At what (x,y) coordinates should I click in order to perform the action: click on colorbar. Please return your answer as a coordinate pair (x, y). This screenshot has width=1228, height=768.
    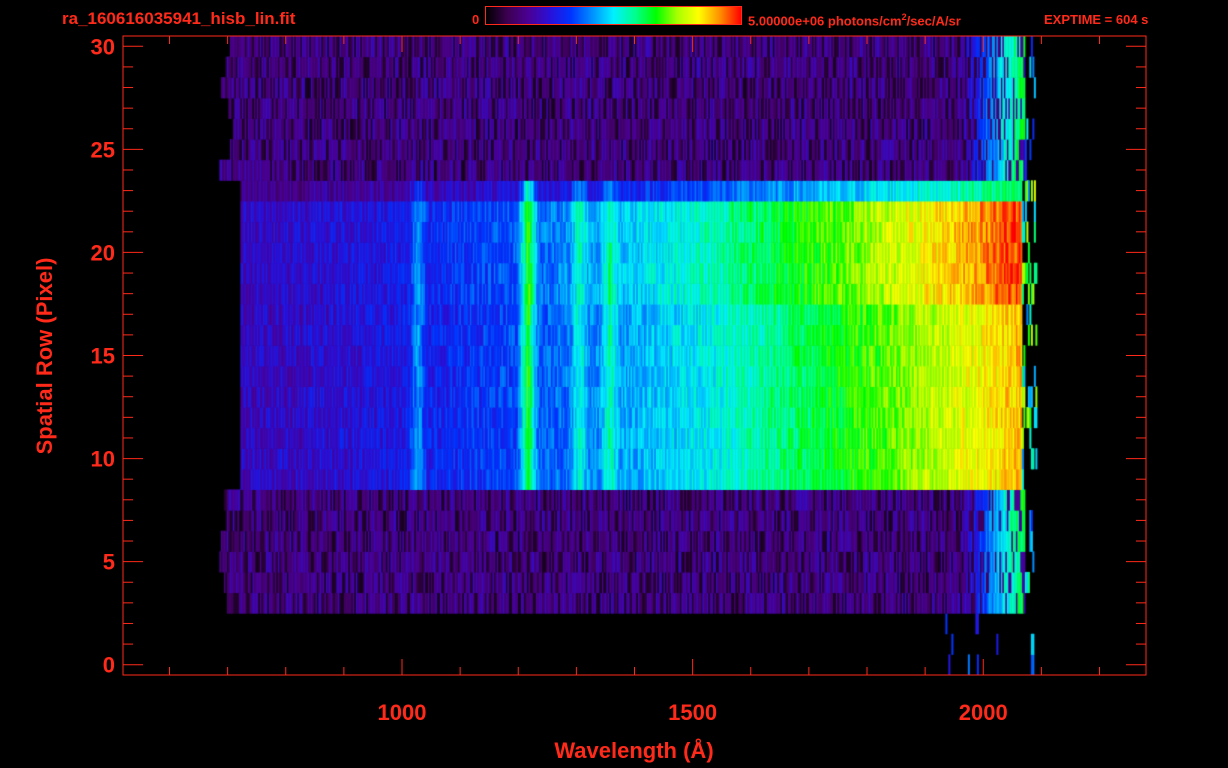
    Looking at the image, I should click on (613, 15).